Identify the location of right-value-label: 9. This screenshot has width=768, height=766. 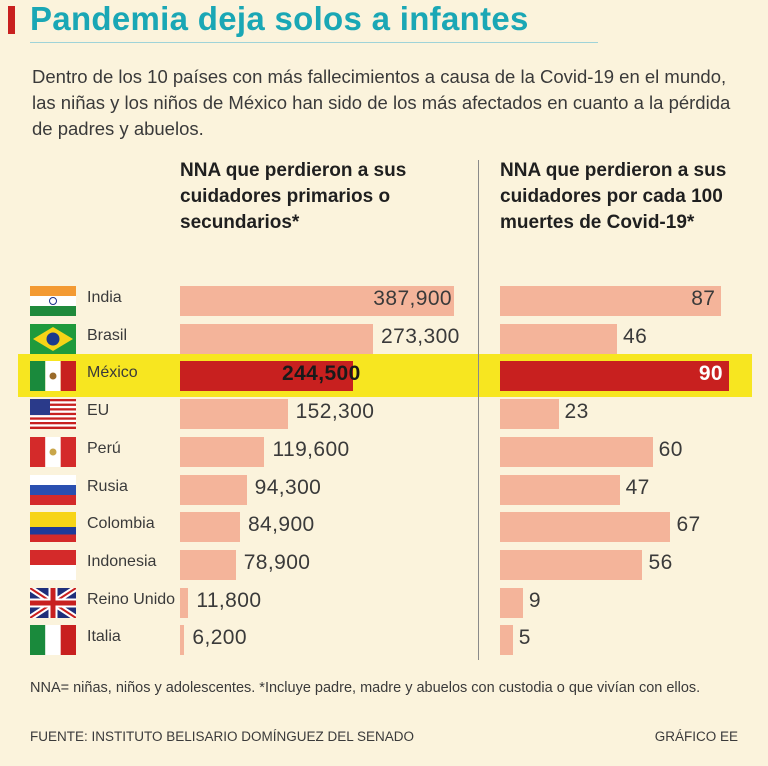
(534, 600).